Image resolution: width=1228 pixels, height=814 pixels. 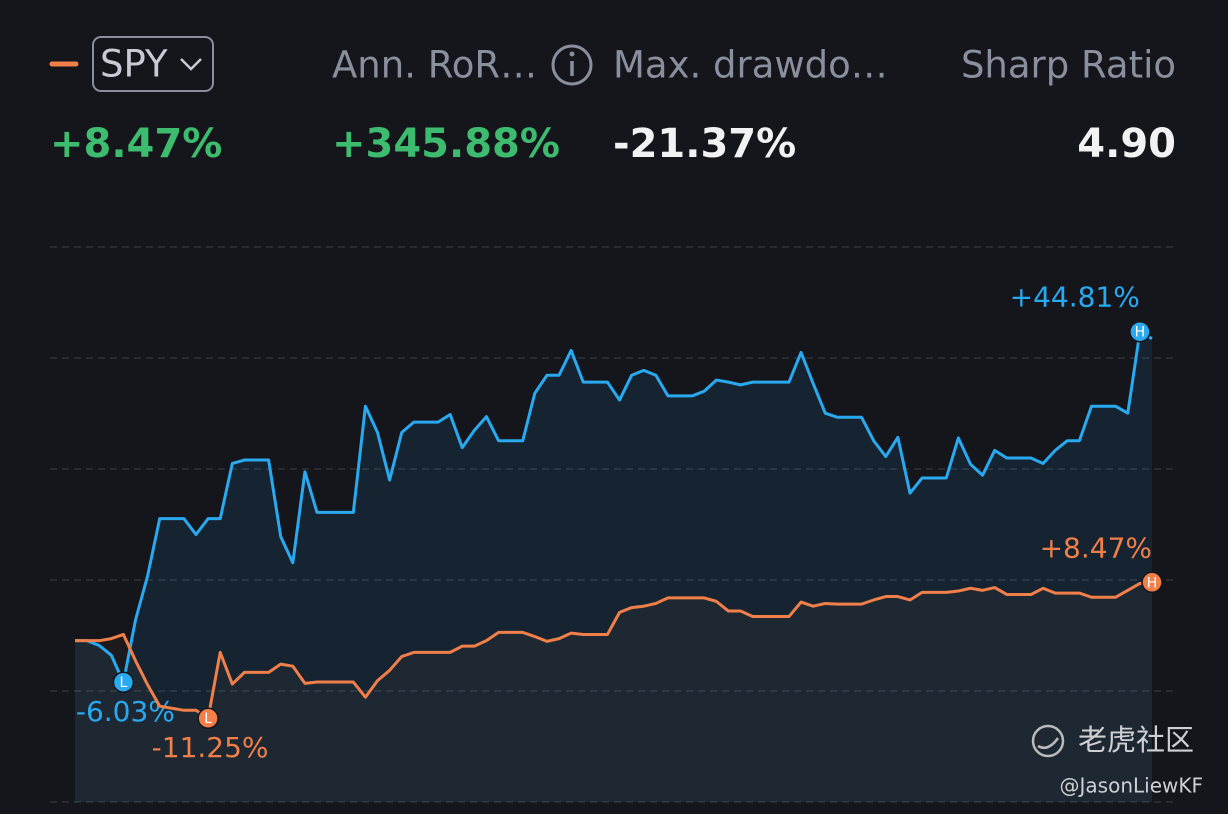 I want to click on symbol-dropdown: SPY, so click(x=153, y=64).